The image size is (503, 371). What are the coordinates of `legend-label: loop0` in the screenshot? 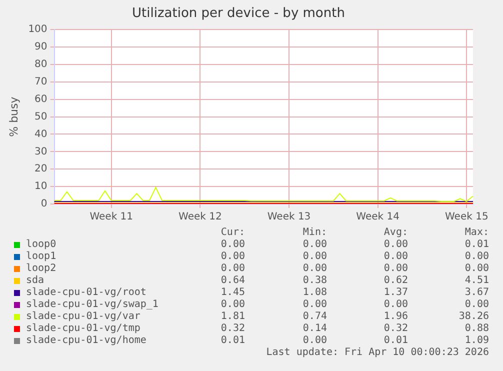 It's located at (41, 244).